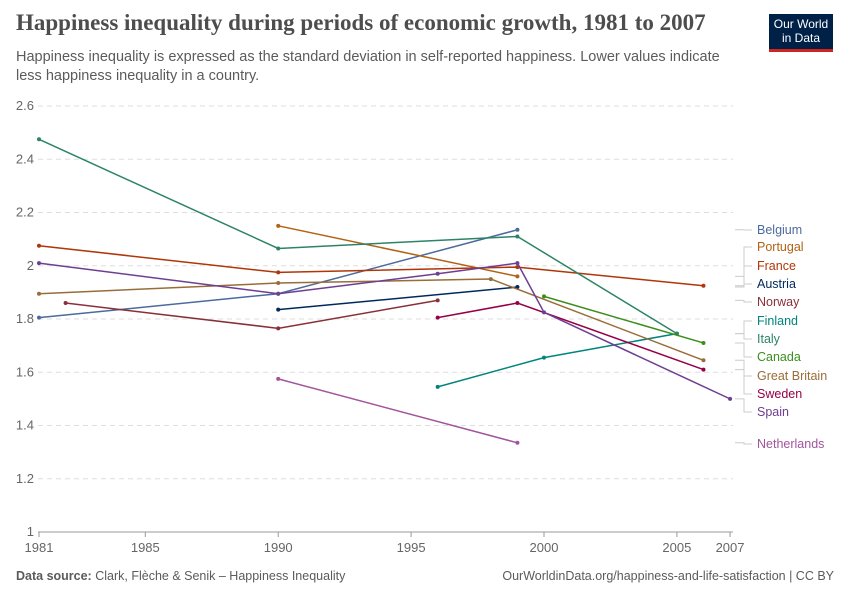  Describe the element at coordinates (411, 547) in the screenshot. I see `x-tick-label: 1995` at that location.